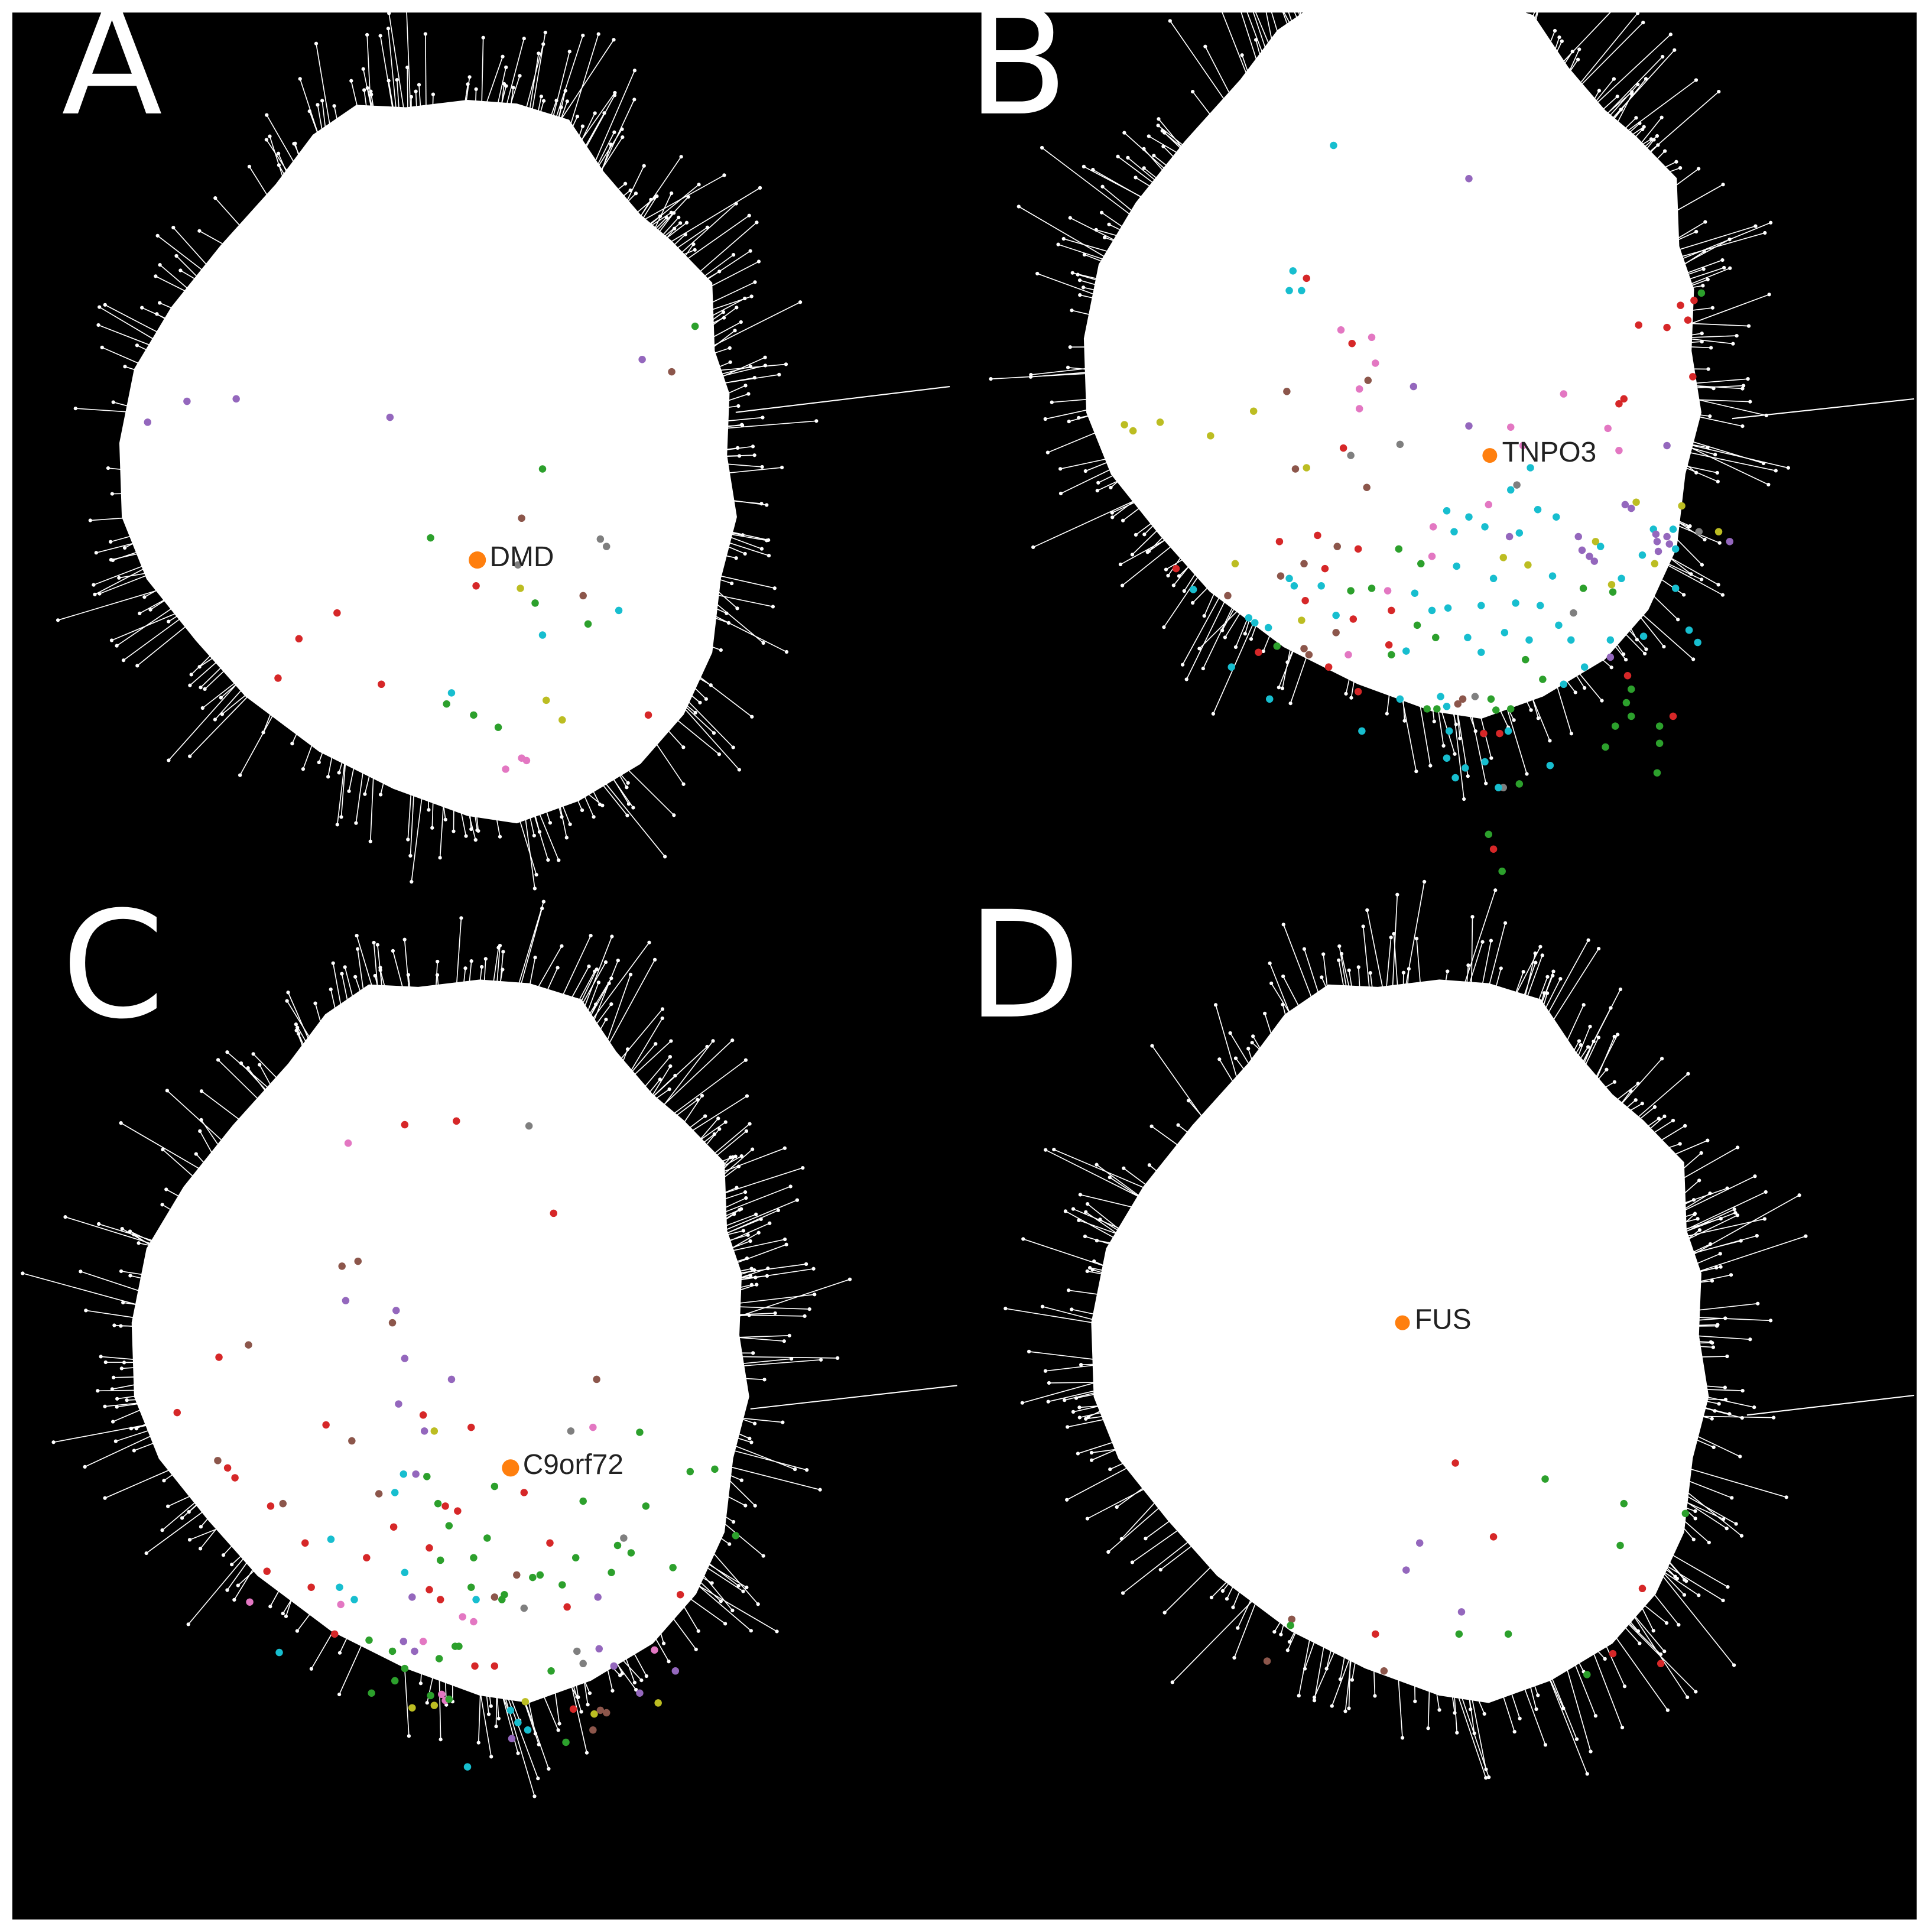  What do you see at coordinates (1267, 1661) in the screenshot?
I see `gene-node-brown` at bounding box center [1267, 1661].